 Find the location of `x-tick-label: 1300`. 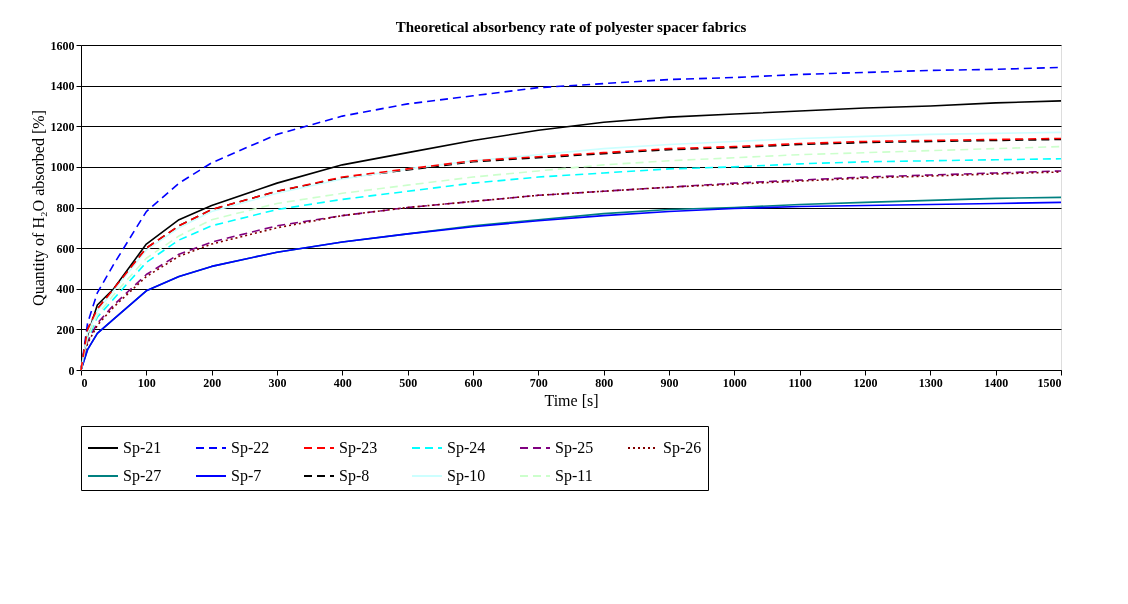

x-tick-label: 1300 is located at coordinates (930, 382).